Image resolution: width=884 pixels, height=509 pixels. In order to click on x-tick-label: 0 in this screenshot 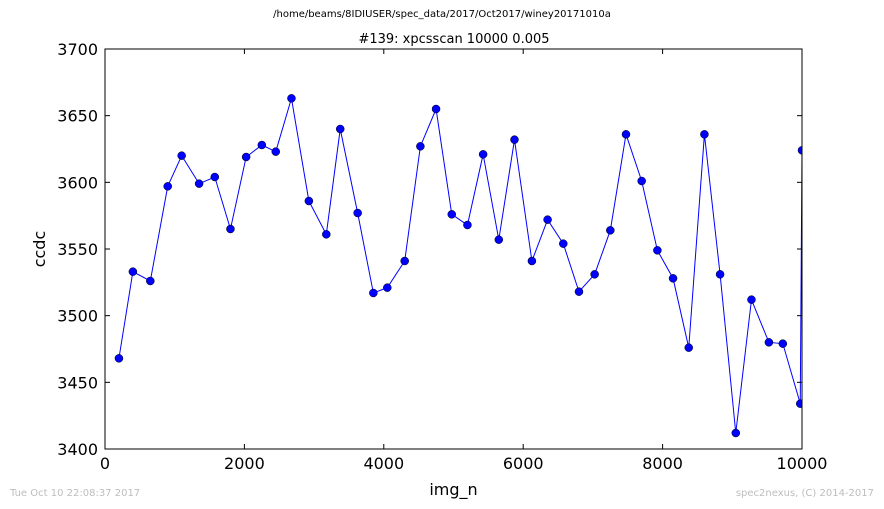, I will do `click(105, 463)`.